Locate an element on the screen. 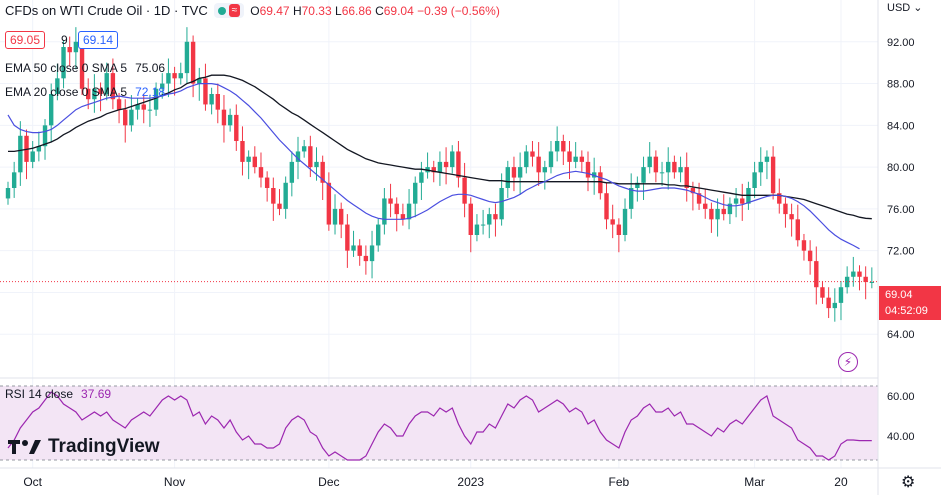 This screenshot has width=941, height=495. price-tick-label: 84.00 is located at coordinates (901, 126).